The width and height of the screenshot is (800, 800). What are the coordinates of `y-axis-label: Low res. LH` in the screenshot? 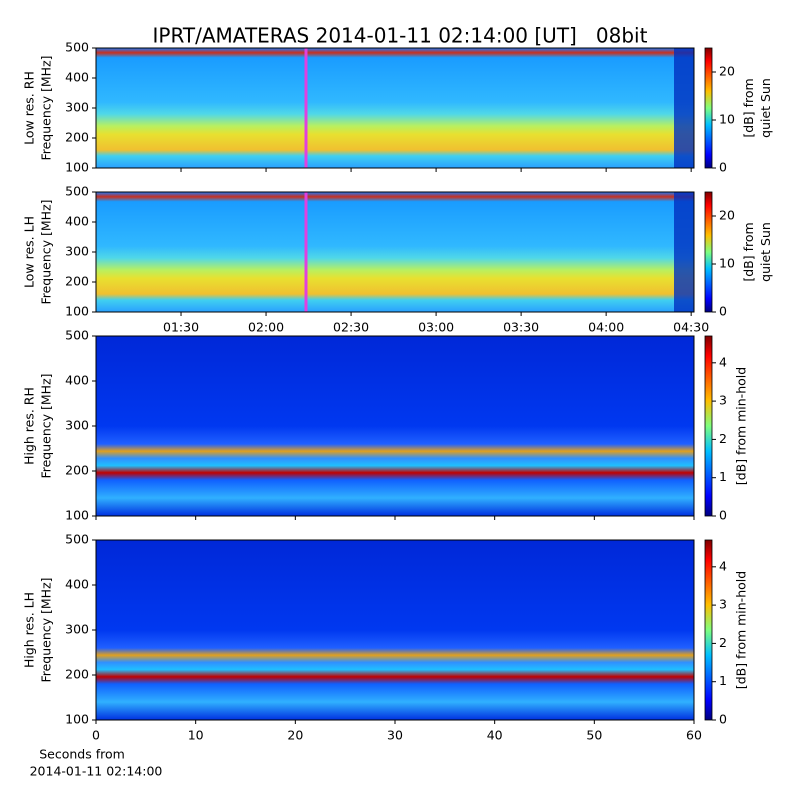 It's located at (29, 252).